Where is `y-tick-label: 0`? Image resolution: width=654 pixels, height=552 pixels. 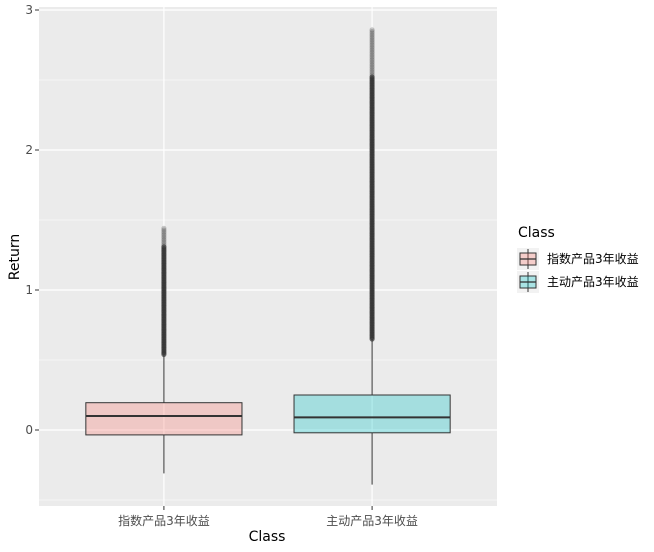 y-tick-label: 0 is located at coordinates (29, 430).